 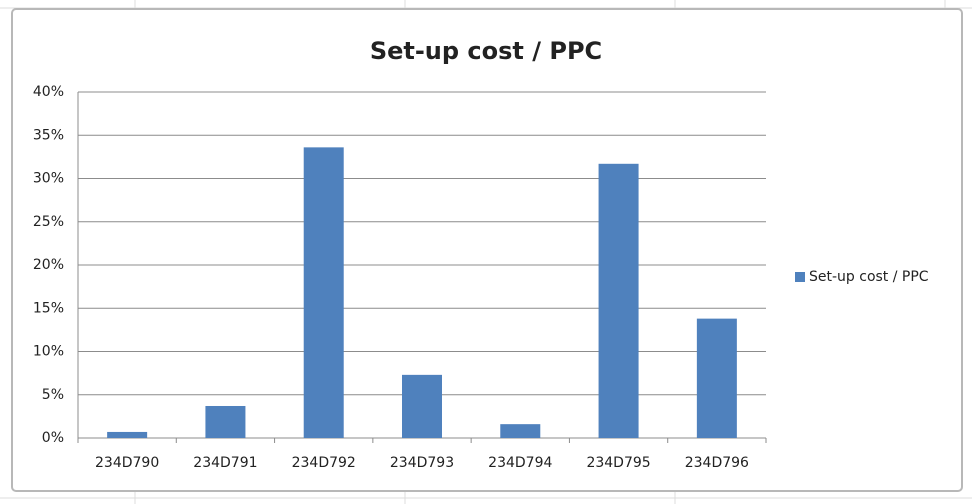 What do you see at coordinates (53, 395) in the screenshot?
I see `y-tick-label: 5%` at bounding box center [53, 395].